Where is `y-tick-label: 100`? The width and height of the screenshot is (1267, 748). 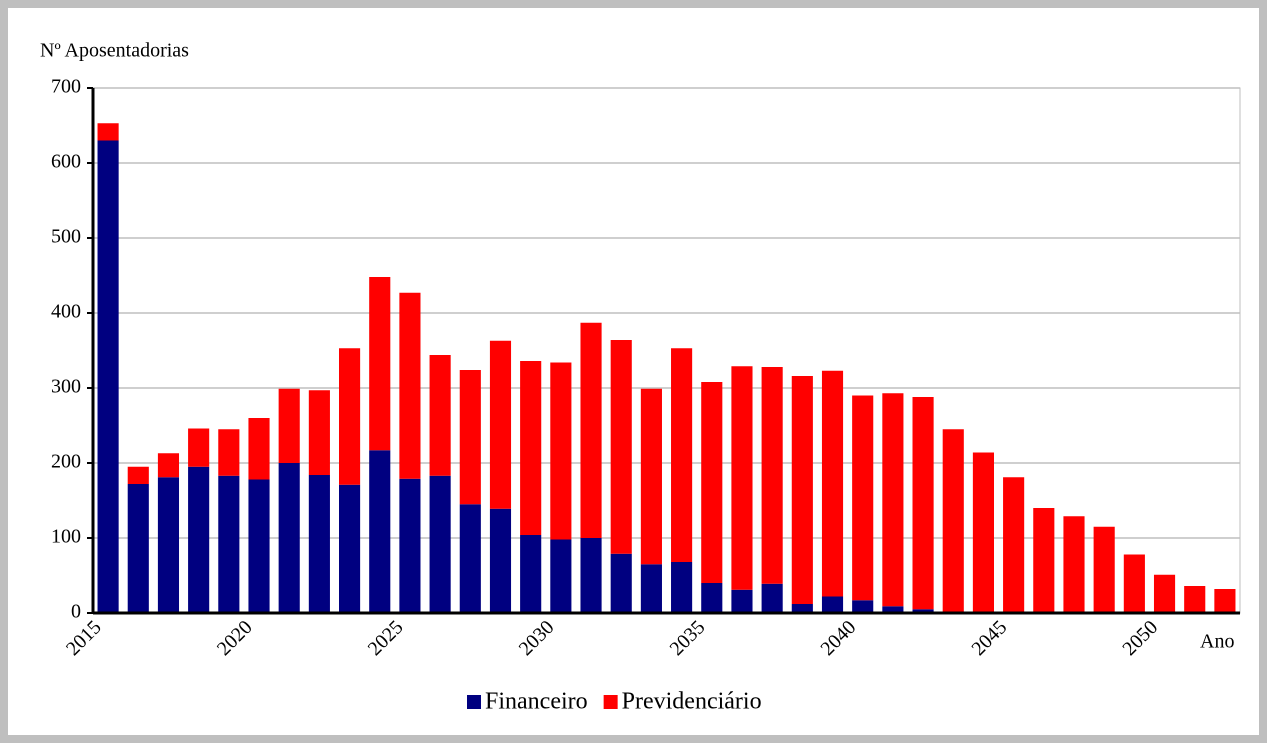 y-tick-label: 100 is located at coordinates (66, 537).